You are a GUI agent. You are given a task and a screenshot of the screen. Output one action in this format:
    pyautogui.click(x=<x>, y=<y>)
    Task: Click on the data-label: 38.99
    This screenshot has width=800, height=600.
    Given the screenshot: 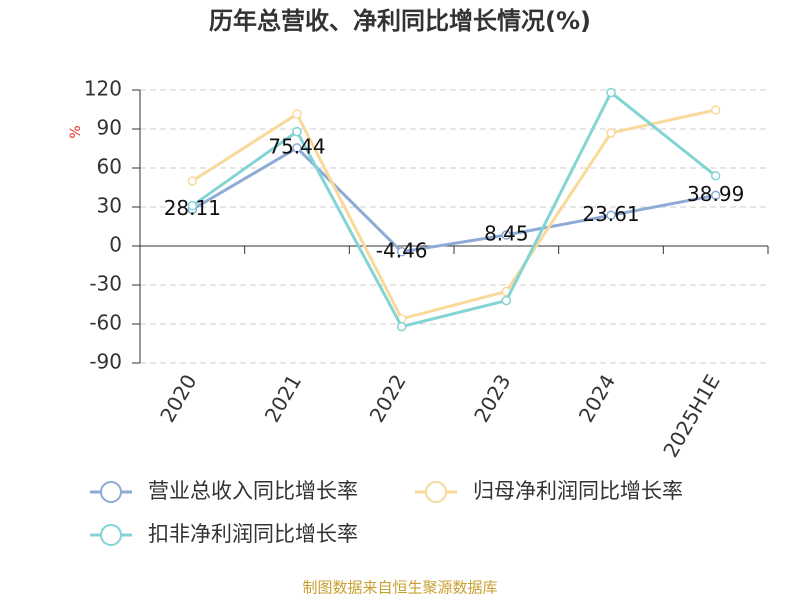 What is the action you would take?
    pyautogui.click(x=715, y=194)
    